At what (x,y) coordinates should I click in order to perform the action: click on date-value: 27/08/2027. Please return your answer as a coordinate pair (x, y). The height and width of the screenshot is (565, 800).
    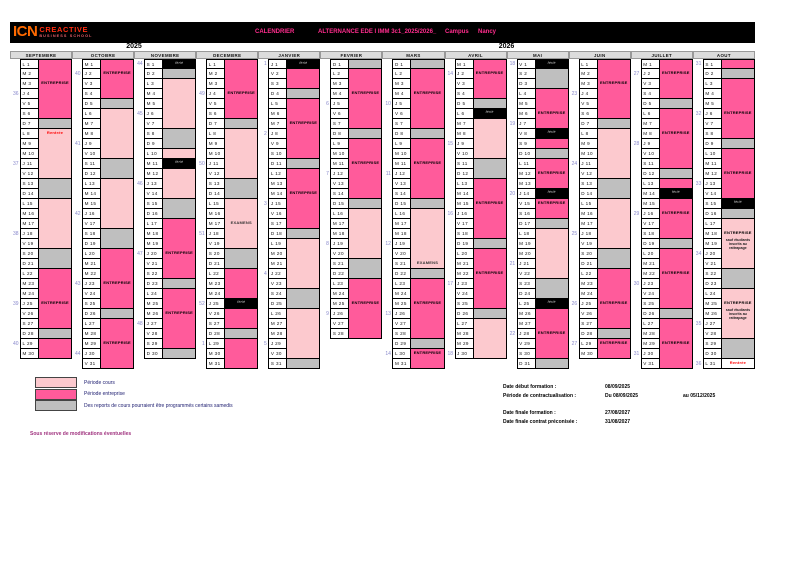
    Looking at the image, I should click on (618, 413).